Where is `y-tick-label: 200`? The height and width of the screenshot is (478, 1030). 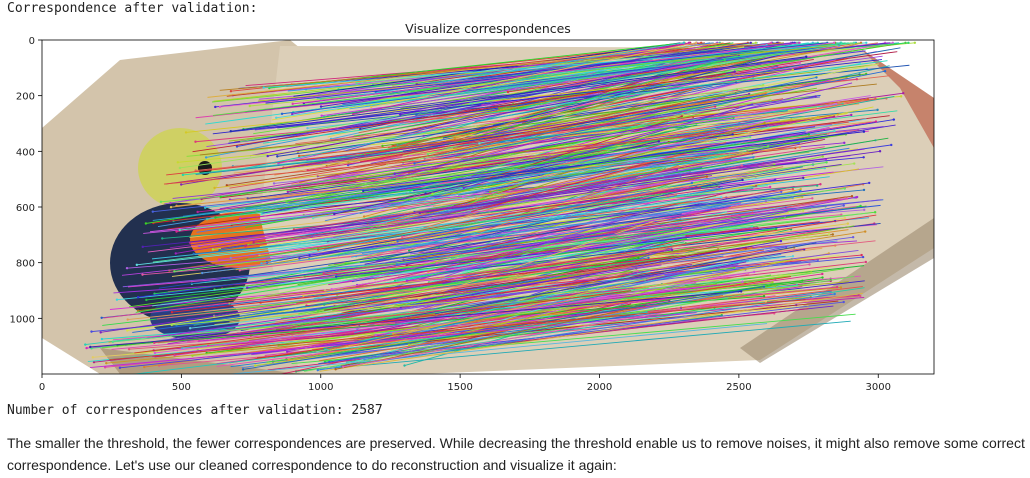
y-tick-label: 200 is located at coordinates (25, 97).